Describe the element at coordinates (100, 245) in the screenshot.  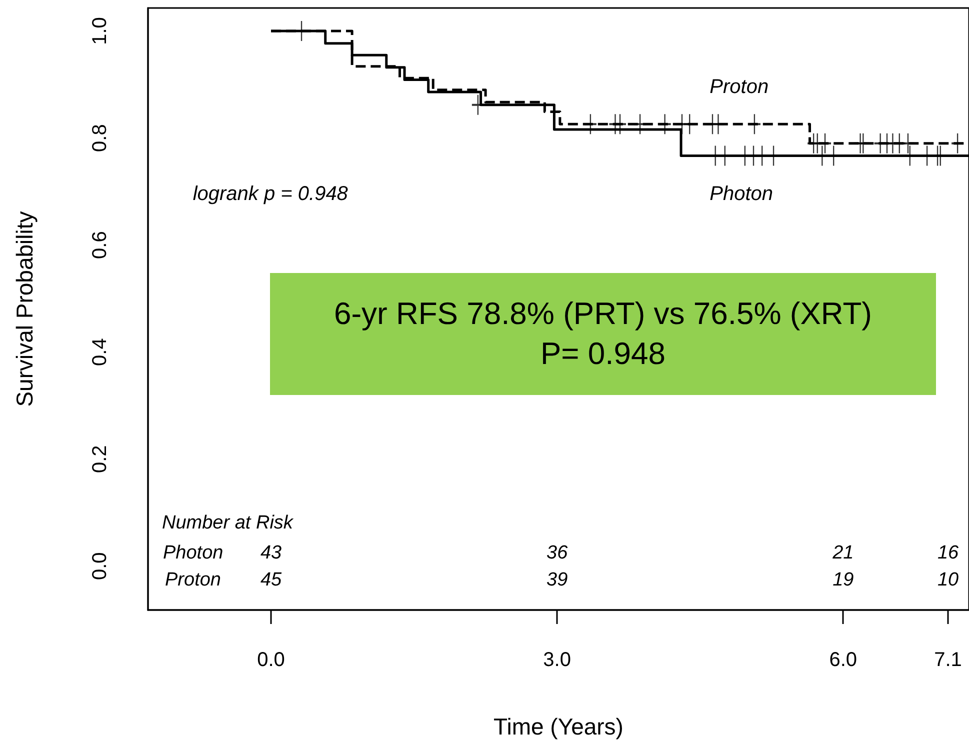
I see `y-tick-label: 0.6` at that location.